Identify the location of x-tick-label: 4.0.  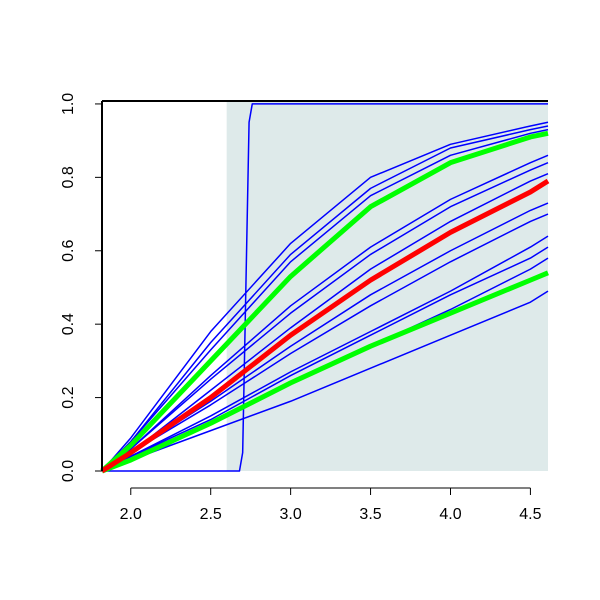
(450, 514).